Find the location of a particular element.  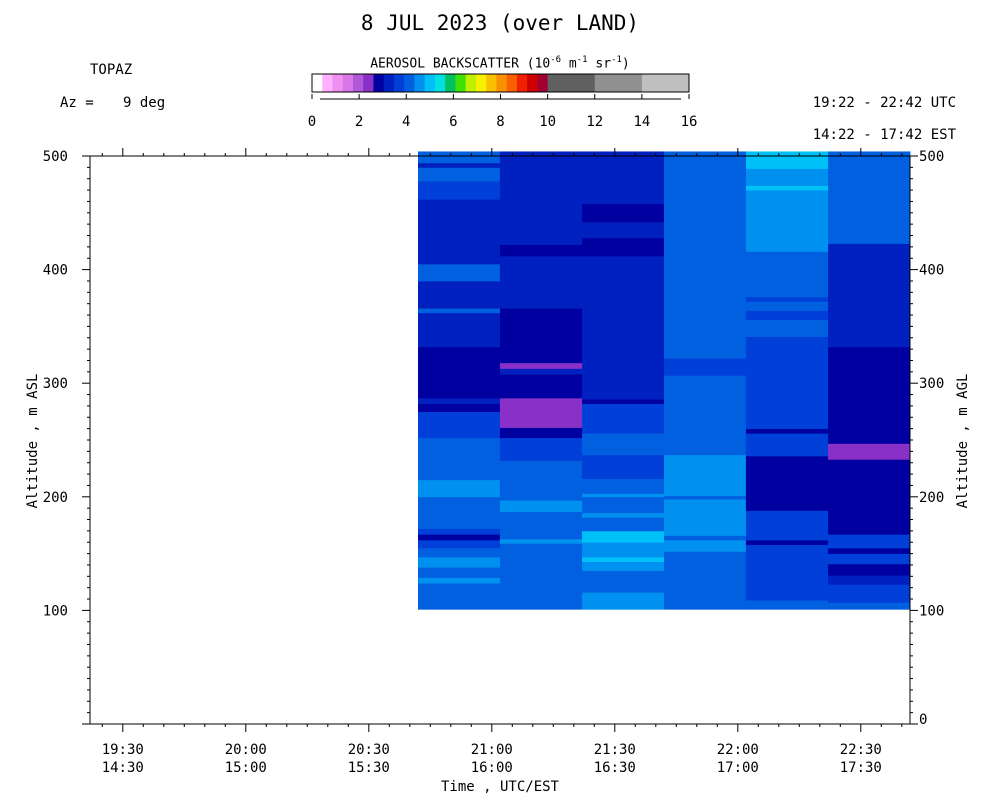

y-tick-label-asl: 500 is located at coordinates (55, 157).